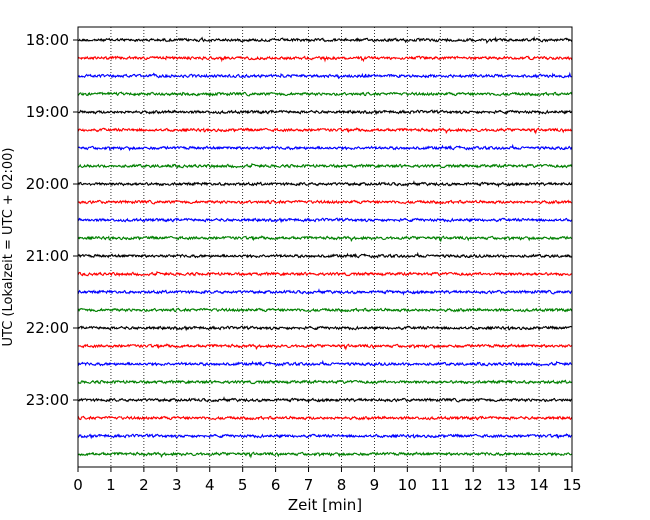 The height and width of the screenshot is (520, 650). What do you see at coordinates (47, 256) in the screenshot?
I see `y-tick-label: 21:00` at bounding box center [47, 256].